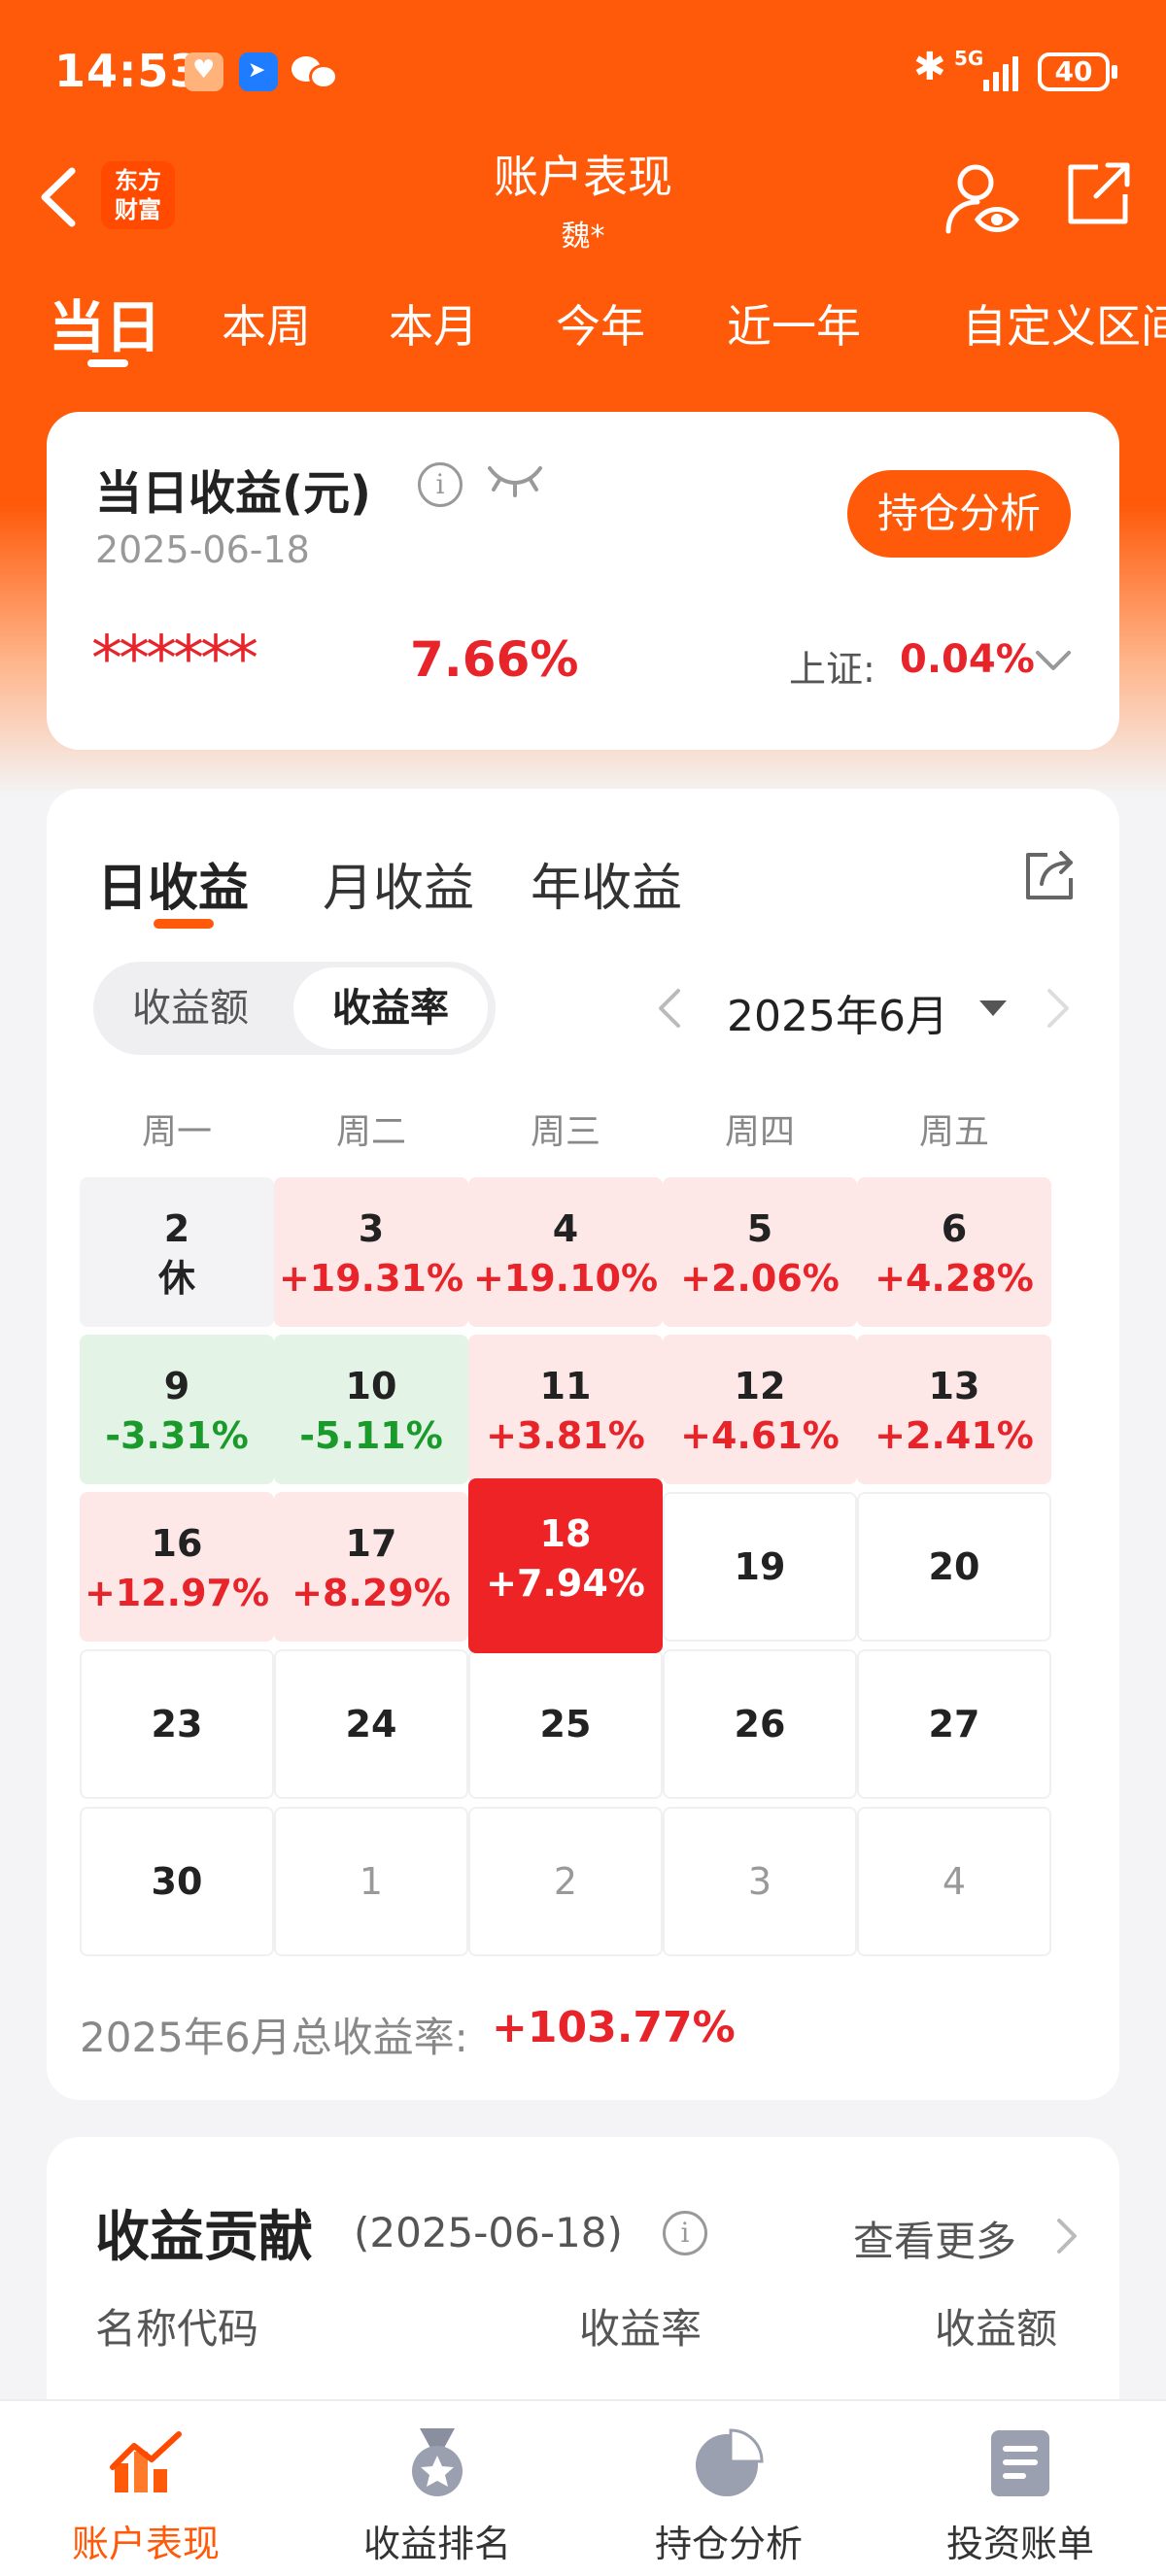  I want to click on network-type: 5G, so click(969, 58).